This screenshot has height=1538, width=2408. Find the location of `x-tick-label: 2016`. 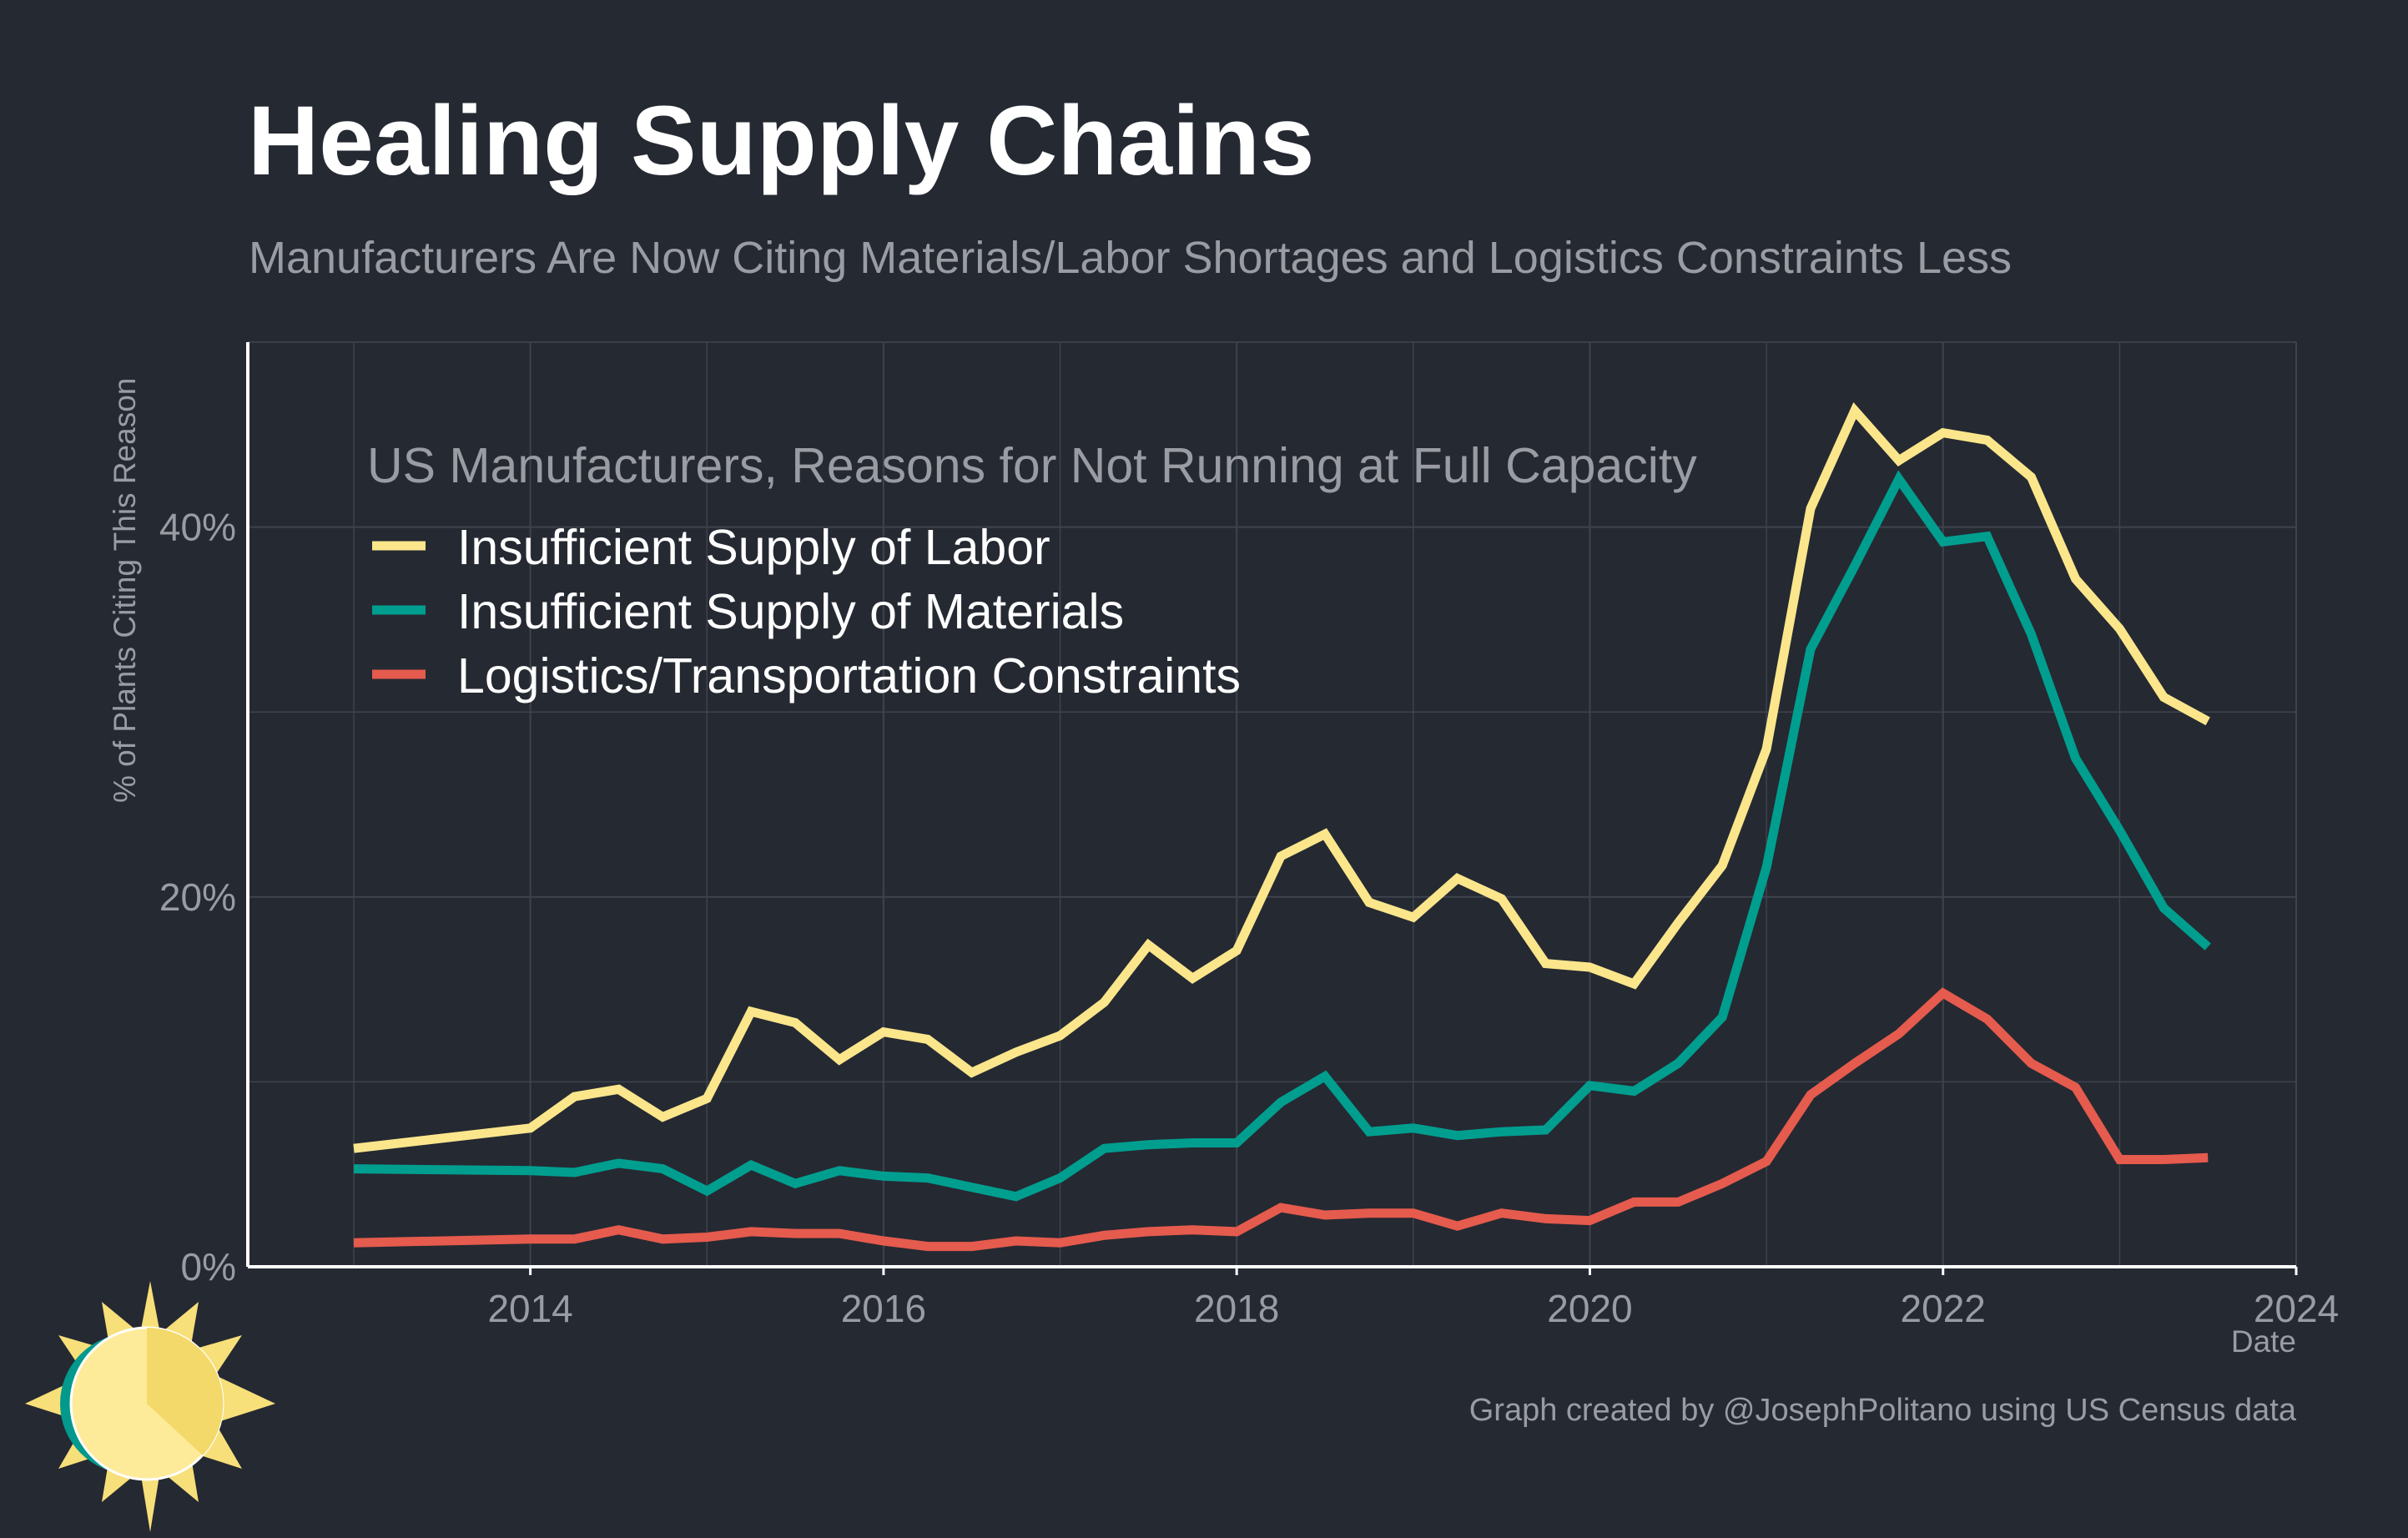

x-tick-label: 2016 is located at coordinates (883, 1308).